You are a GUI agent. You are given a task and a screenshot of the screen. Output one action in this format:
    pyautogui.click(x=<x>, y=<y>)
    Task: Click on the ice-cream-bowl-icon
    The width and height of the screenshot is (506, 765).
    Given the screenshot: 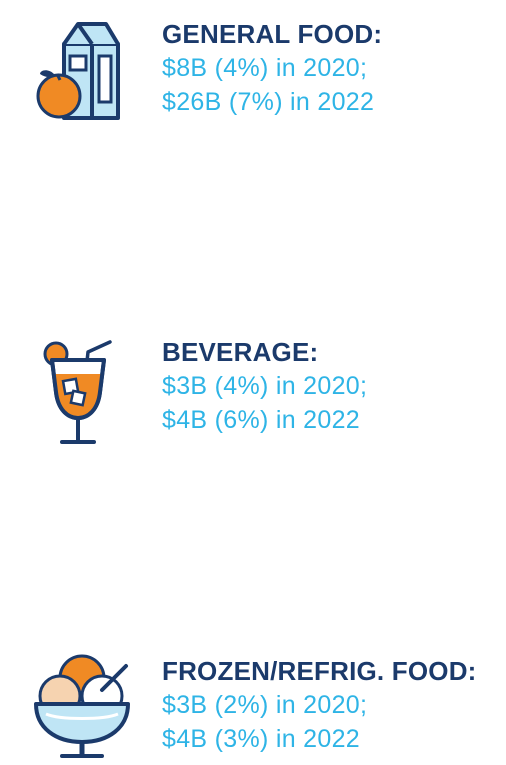 What is the action you would take?
    pyautogui.click(x=82, y=704)
    